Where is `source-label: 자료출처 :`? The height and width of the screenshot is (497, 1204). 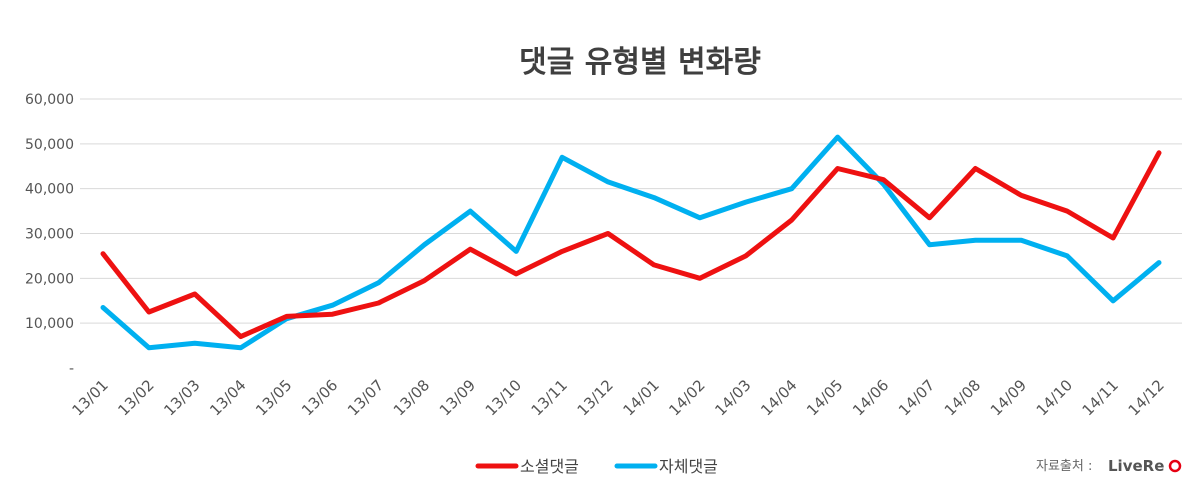
source-label: 자료출처 : is located at coordinates (1064, 466).